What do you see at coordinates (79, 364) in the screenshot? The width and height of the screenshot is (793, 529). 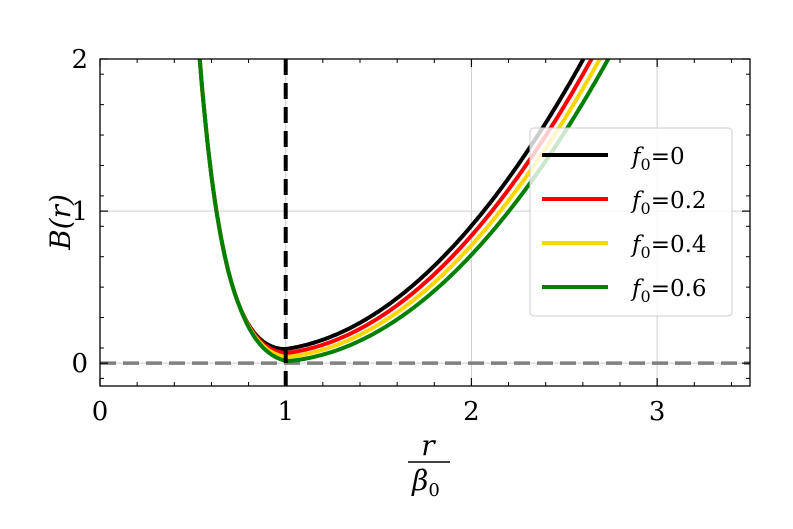 I see `y-tick-label: 0` at bounding box center [79, 364].